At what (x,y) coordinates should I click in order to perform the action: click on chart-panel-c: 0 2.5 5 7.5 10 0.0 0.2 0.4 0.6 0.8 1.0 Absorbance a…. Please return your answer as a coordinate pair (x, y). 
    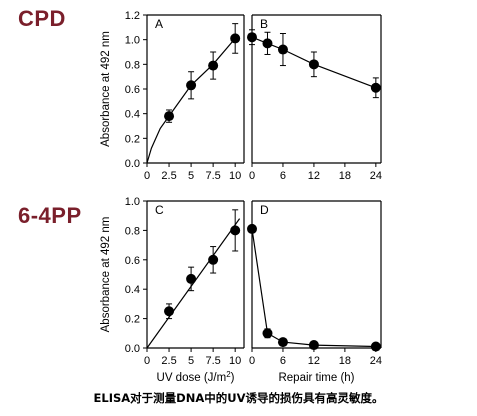
    Looking at the image, I should click on (172, 290).